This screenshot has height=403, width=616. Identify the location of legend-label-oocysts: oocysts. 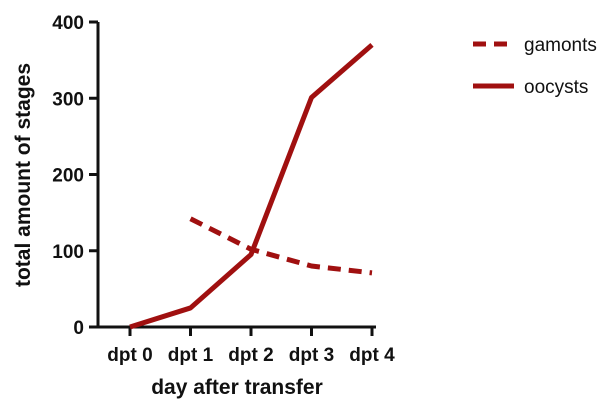
(556, 87).